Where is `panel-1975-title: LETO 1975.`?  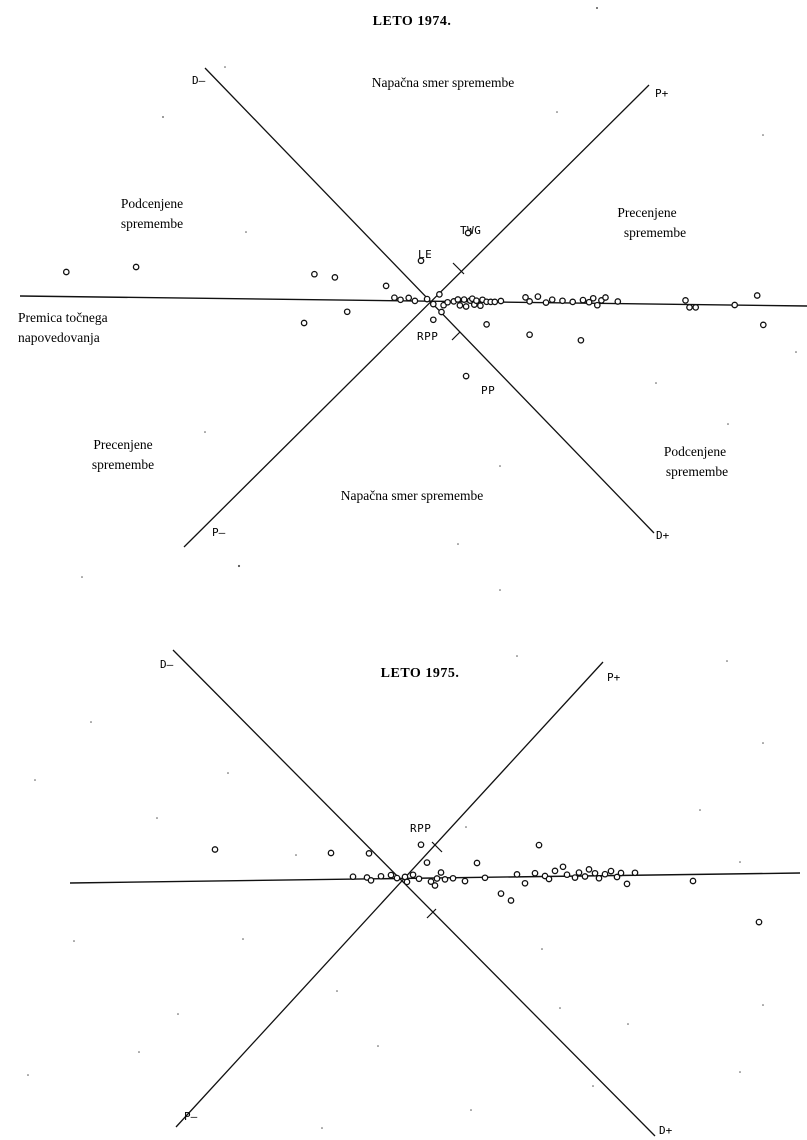 panel-1975-title: LETO 1975. is located at coordinates (420, 673).